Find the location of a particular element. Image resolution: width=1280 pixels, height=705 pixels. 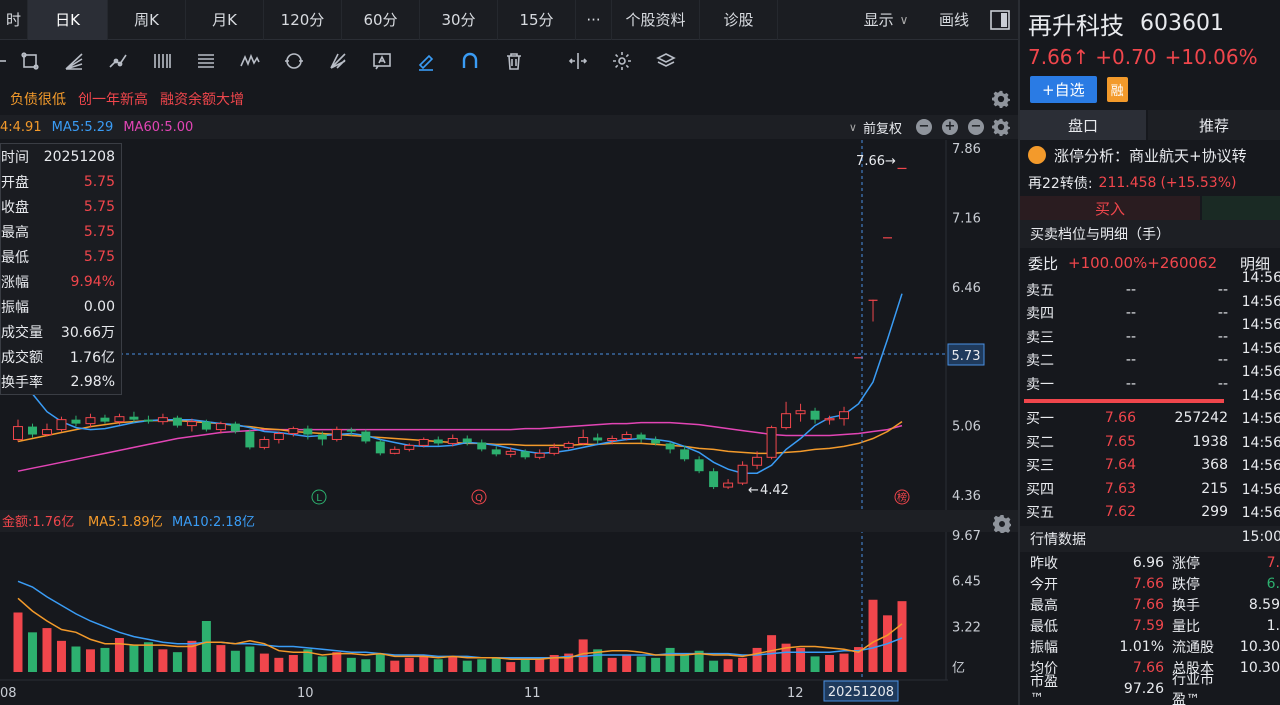

market-key: 涨停 is located at coordinates (1186, 563).